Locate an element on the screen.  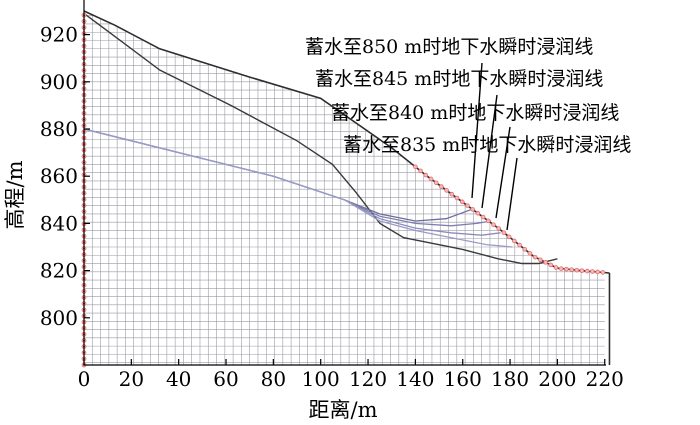
annotation-leader-lines is located at coordinates (494, 146).